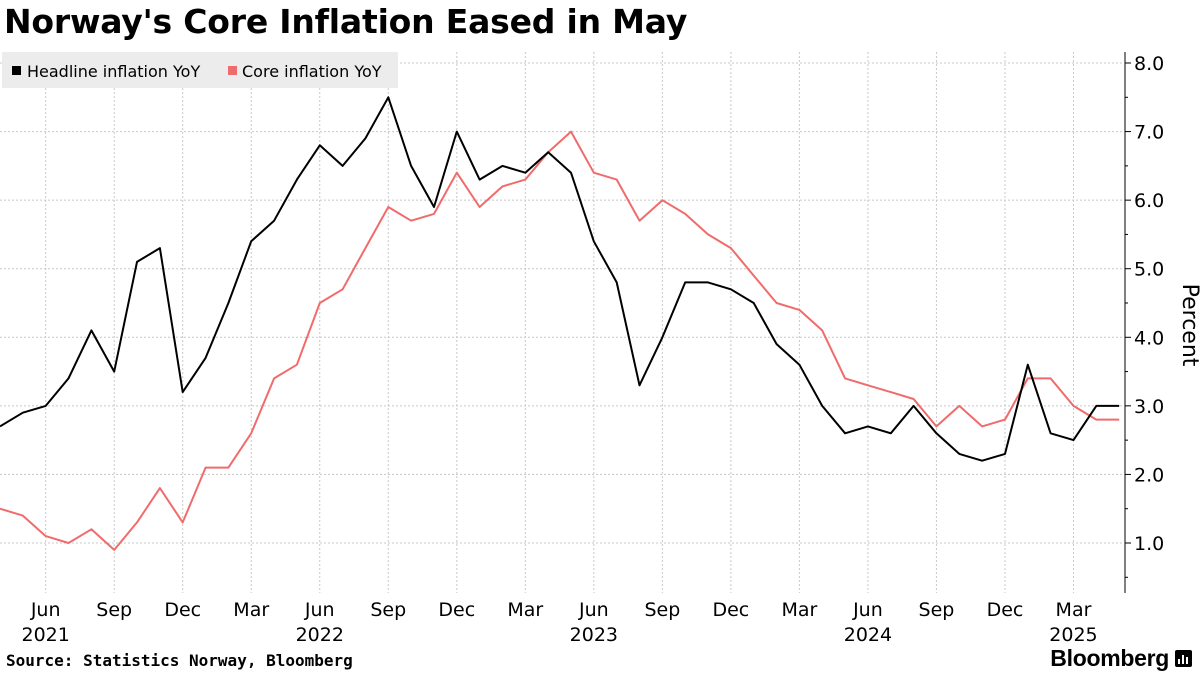 The height and width of the screenshot is (675, 1200). I want to click on x-year-label: 2025, so click(1073, 635).